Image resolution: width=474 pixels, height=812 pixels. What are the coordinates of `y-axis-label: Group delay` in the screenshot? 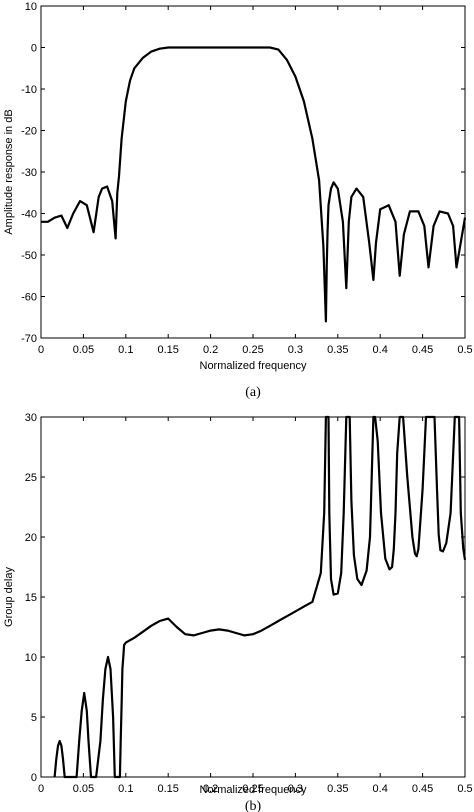 It's located at (9, 597).